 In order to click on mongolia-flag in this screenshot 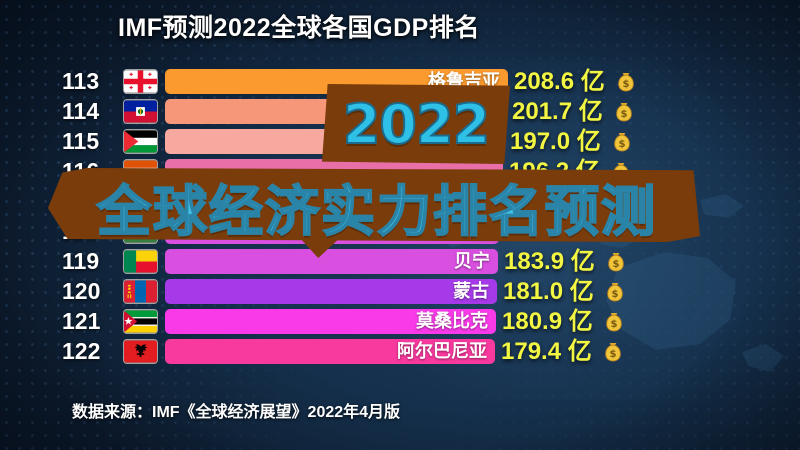, I will do `click(140, 291)`.